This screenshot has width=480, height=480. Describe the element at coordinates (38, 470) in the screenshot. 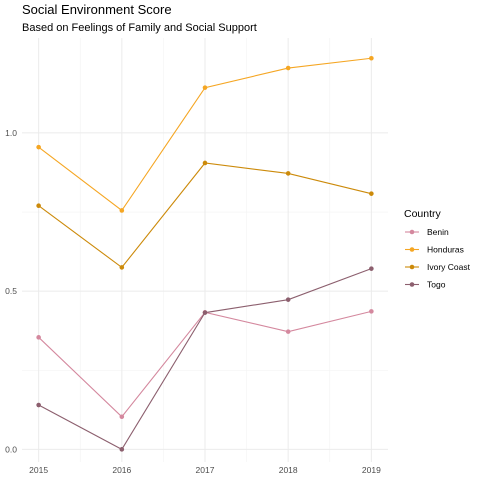

I see `x-tick-label: 2015` at that location.